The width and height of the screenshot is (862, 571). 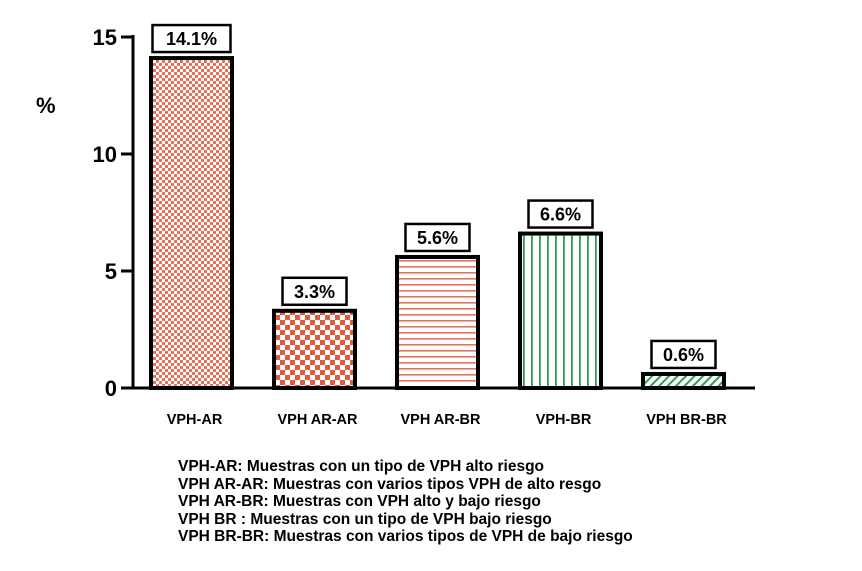 I want to click on data-label: 3.3%, so click(x=314, y=292).